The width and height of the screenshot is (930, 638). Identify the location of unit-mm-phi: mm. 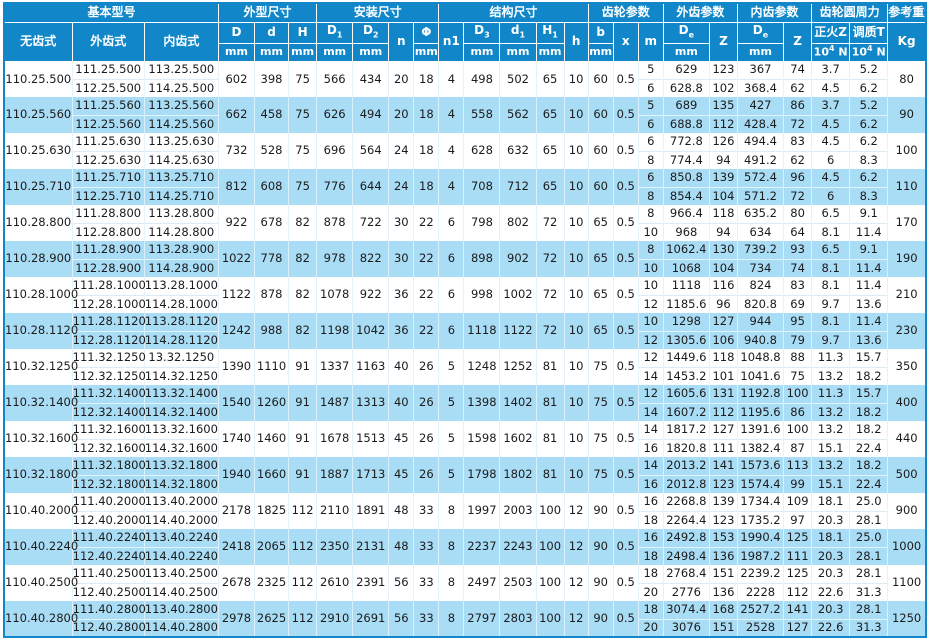
(426, 52).